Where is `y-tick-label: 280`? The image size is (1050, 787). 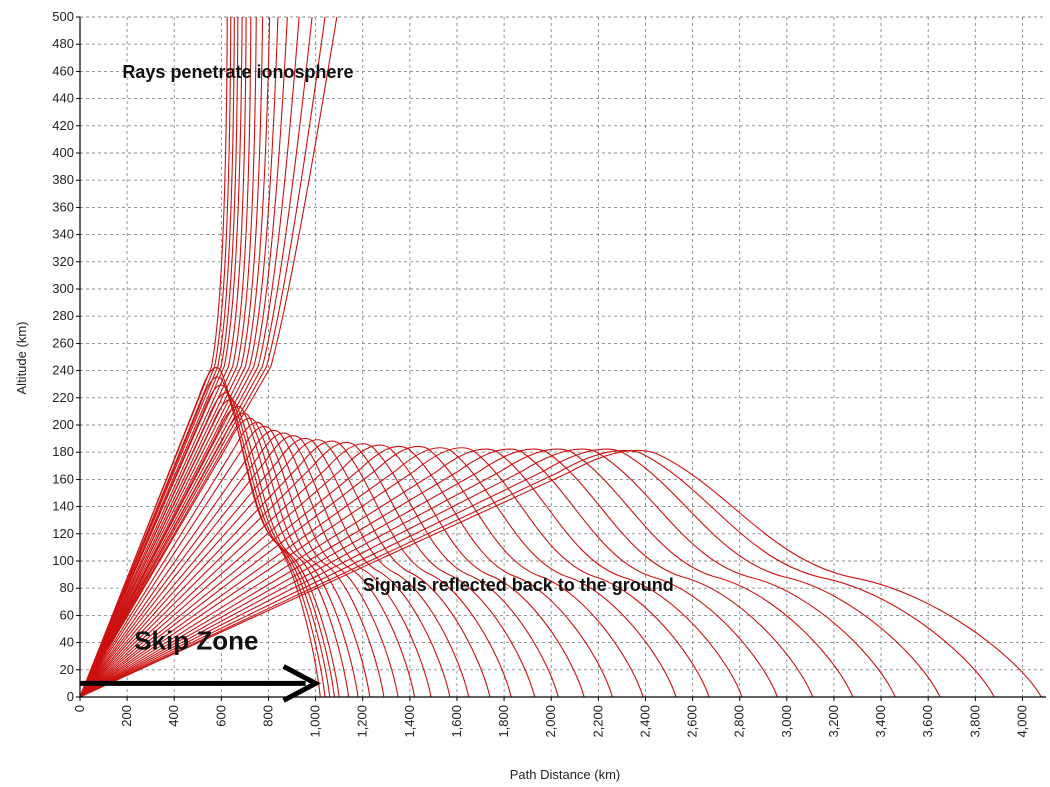
y-tick-label: 280 is located at coordinates (63, 315).